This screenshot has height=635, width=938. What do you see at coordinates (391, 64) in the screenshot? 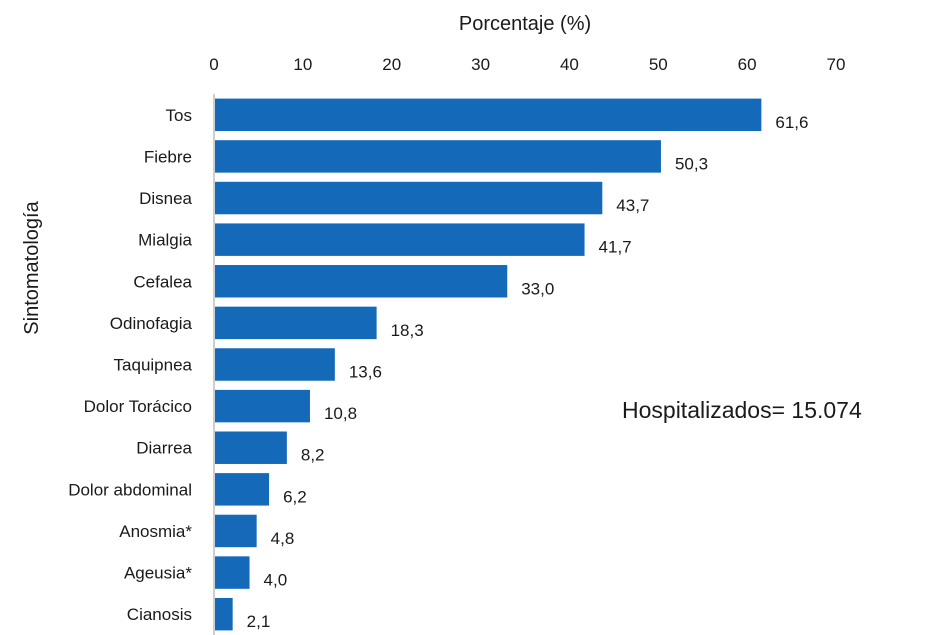
I see `x-tick-label: 20` at bounding box center [391, 64].